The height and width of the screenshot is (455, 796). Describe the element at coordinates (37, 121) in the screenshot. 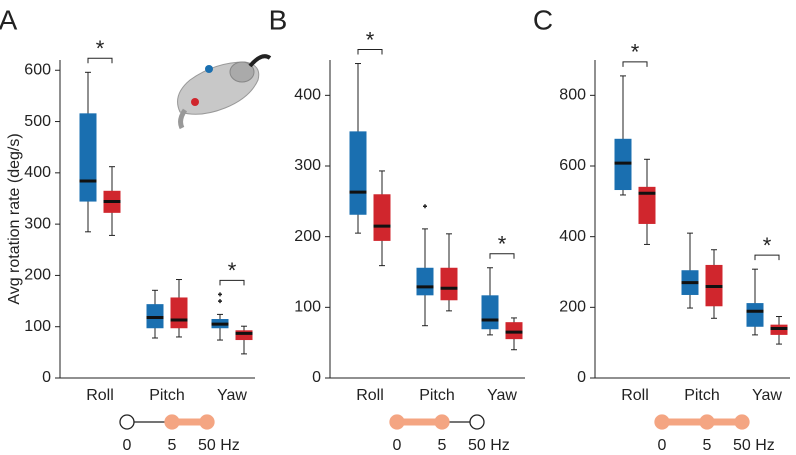

I see `y-tick-label: 500` at that location.